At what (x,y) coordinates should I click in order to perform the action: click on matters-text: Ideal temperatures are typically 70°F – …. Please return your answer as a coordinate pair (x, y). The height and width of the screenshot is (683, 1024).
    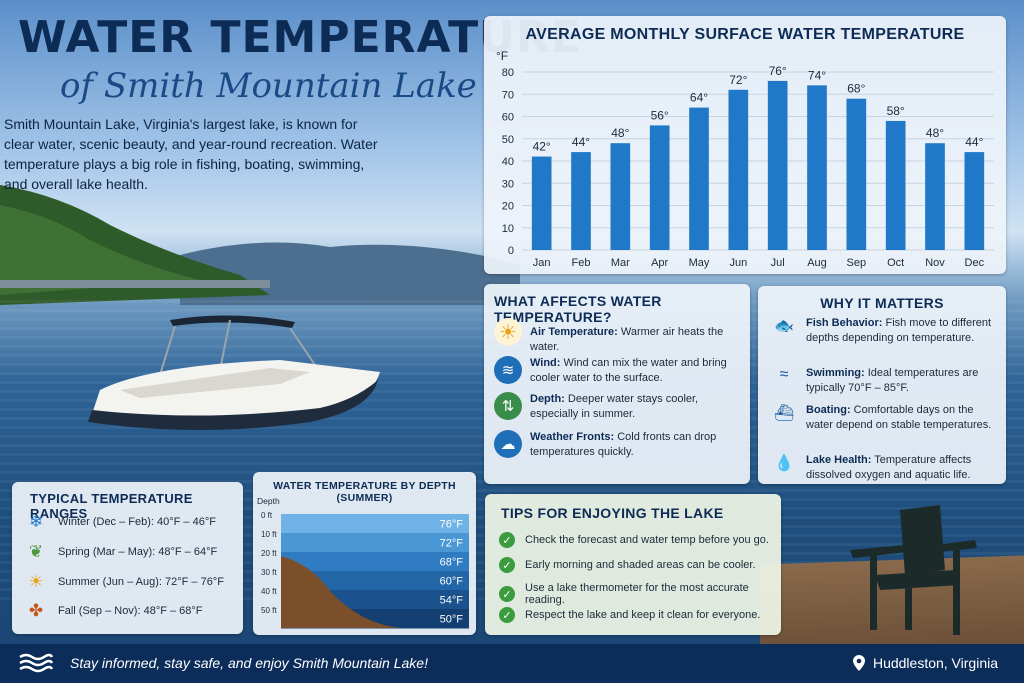
    Looking at the image, I should click on (892, 380).